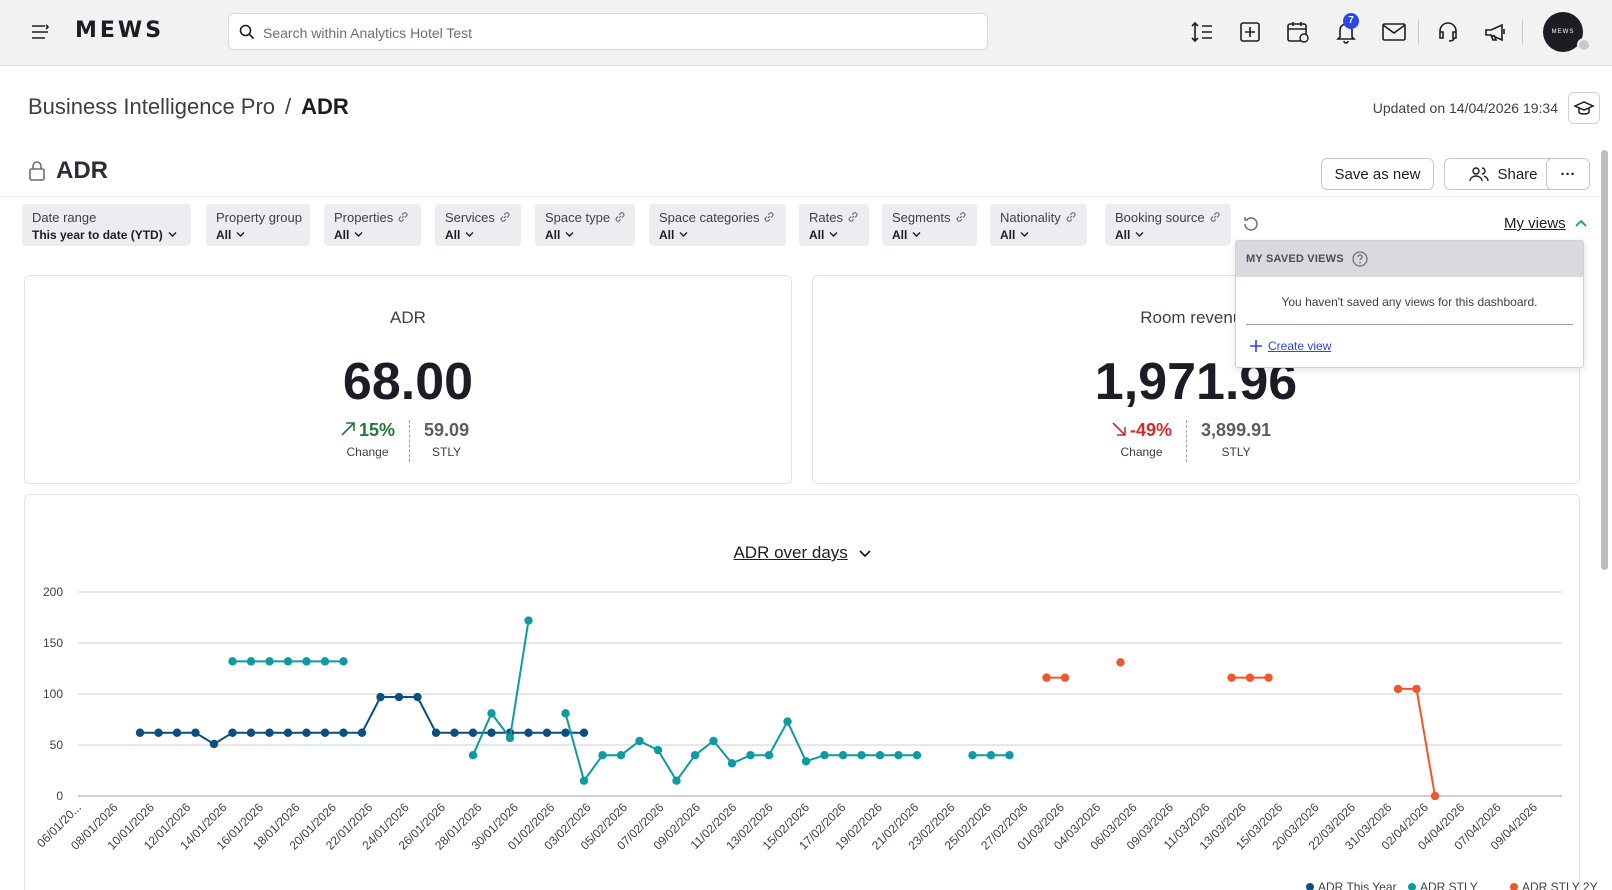 This screenshot has width=1612, height=890. I want to click on filter-space-categories: Space categories All, so click(717, 225).